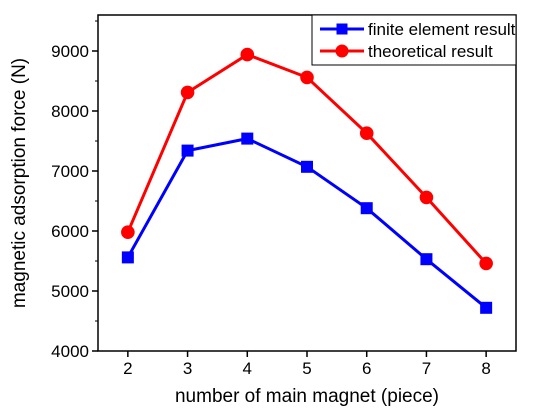 This screenshot has width=550, height=420. What do you see at coordinates (485, 368) in the screenshot?
I see `x-tick-label: 8` at bounding box center [485, 368].